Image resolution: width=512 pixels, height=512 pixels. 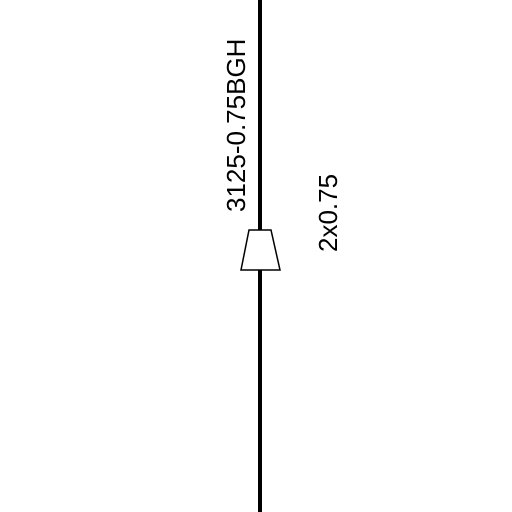 What do you see at coordinates (260, 250) in the screenshot?
I see `tapered-connector-icon` at bounding box center [260, 250].